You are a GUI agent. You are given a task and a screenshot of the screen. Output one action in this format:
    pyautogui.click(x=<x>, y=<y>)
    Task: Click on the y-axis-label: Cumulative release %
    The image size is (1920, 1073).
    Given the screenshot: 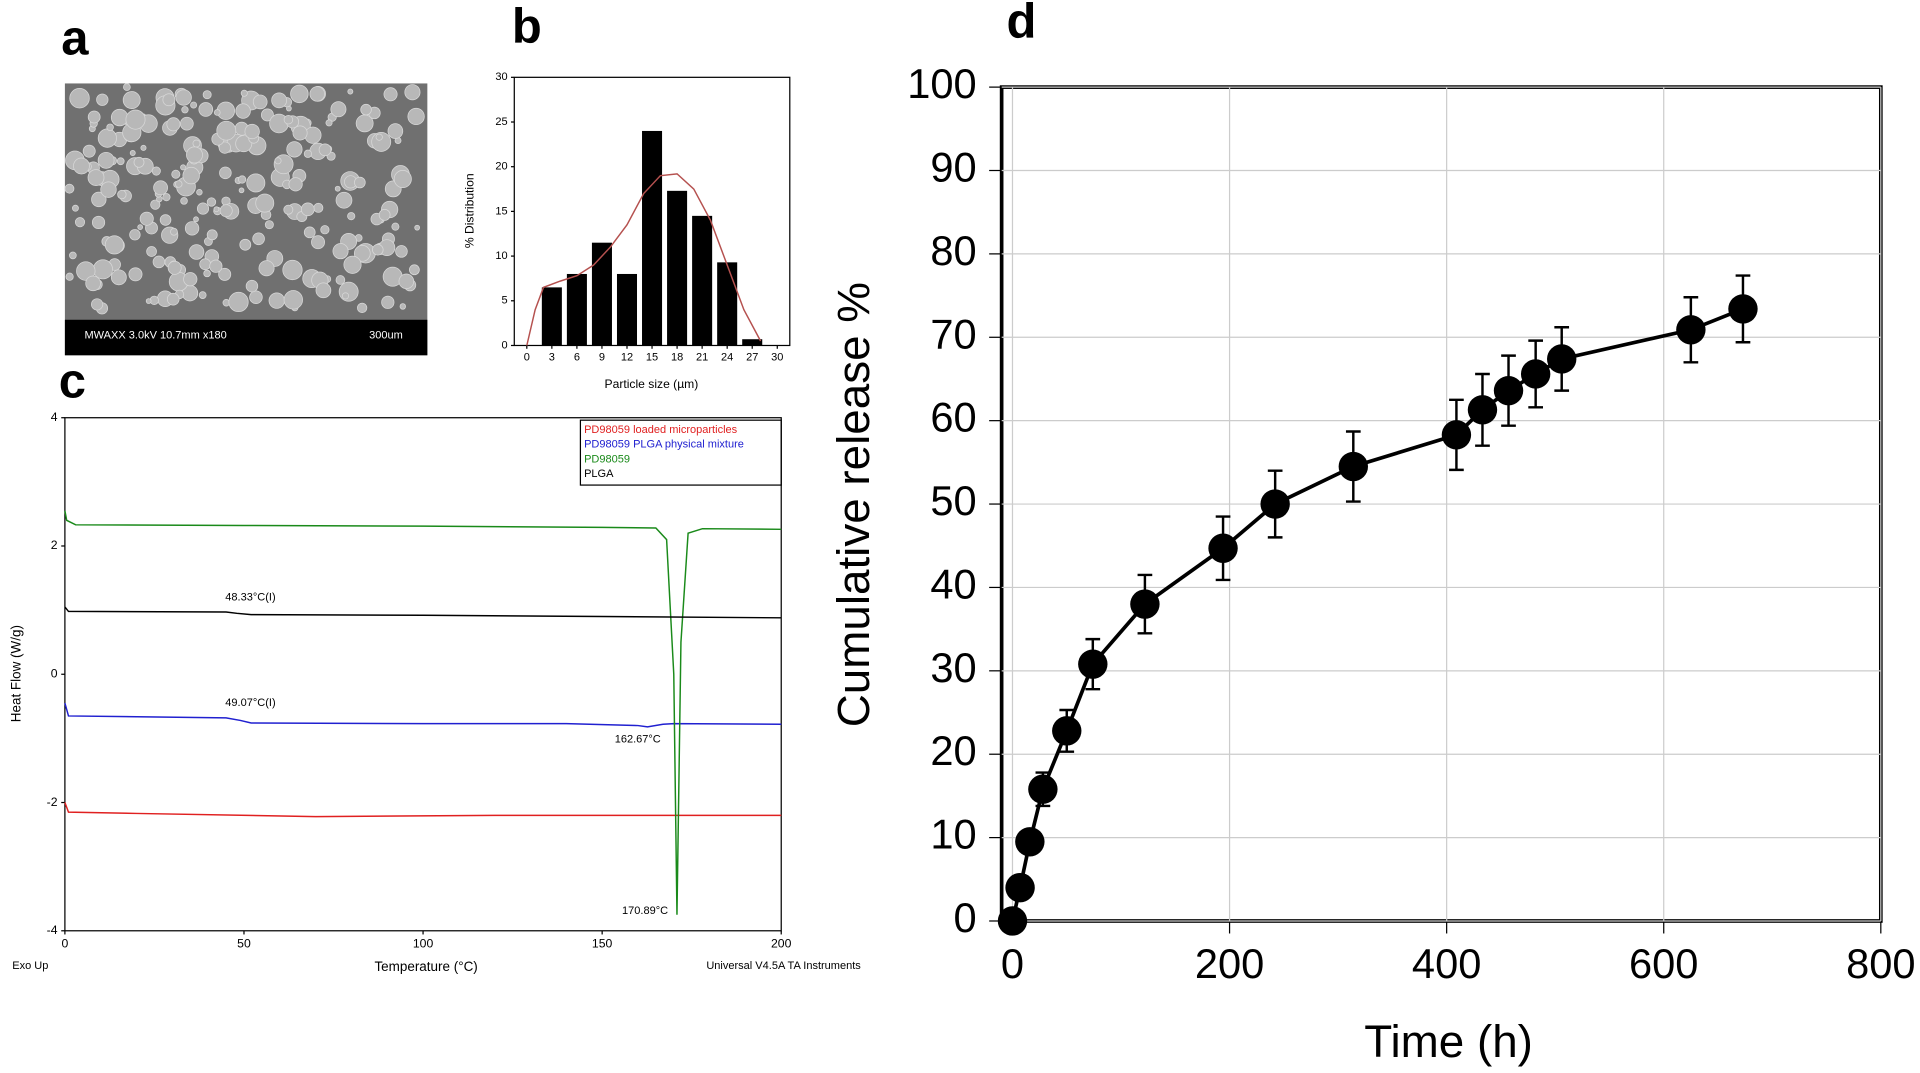 What is the action you would take?
    pyautogui.click(x=853, y=504)
    